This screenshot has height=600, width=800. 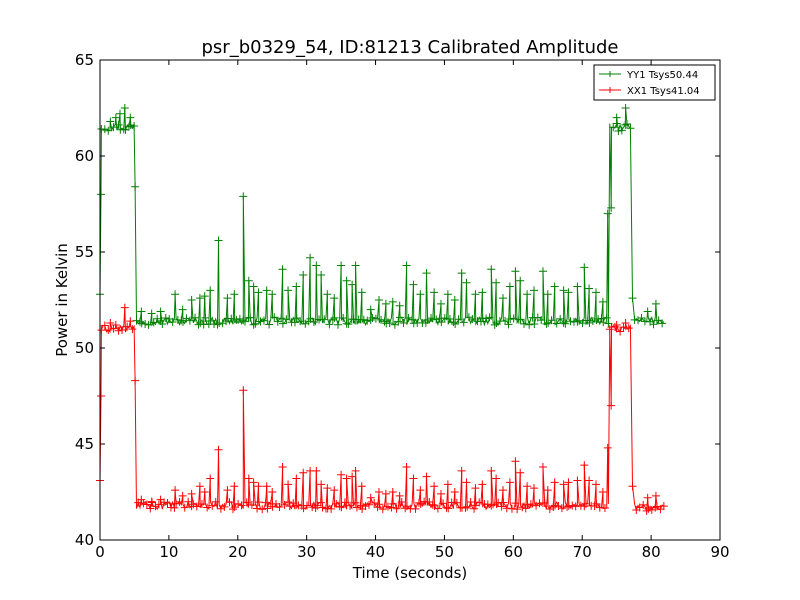 What do you see at coordinates (84, 348) in the screenshot?
I see `y-tick-label: 50` at bounding box center [84, 348].